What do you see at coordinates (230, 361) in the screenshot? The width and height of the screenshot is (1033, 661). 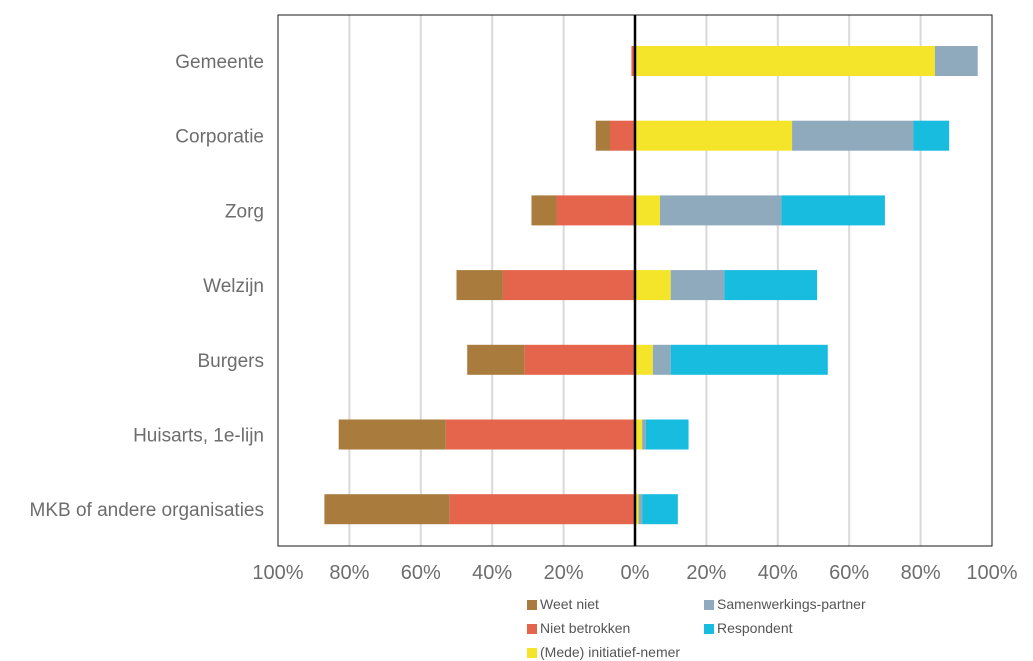 I see `category-label: Burgers` at bounding box center [230, 361].